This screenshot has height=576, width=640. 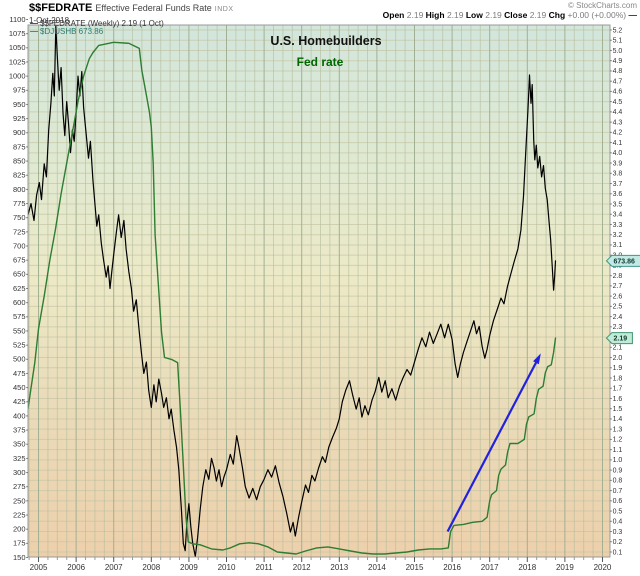 What do you see at coordinates (618, 327) in the screenshot?
I see `svg-text: 2.3` at bounding box center [618, 327].